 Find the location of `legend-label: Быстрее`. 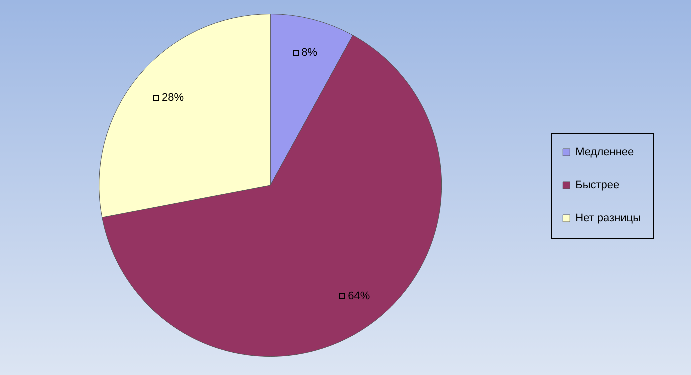

legend-label: Быстрее is located at coordinates (598, 186).